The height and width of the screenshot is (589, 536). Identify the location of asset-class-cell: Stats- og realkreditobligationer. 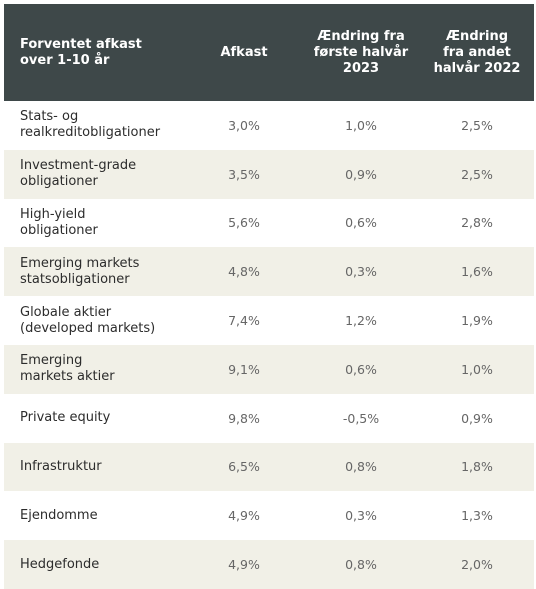
(95, 125).